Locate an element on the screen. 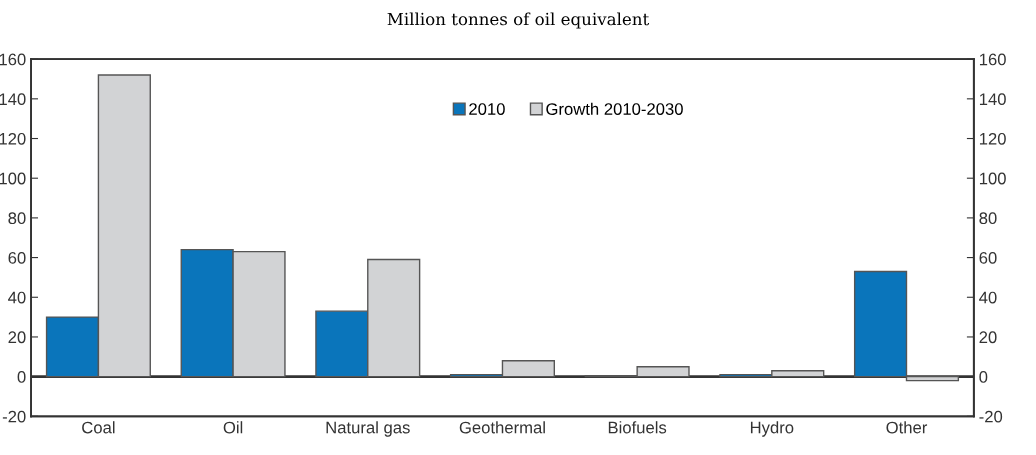 This screenshot has height=455, width=1036. y2-tick-label: -20 is located at coordinates (991, 416).